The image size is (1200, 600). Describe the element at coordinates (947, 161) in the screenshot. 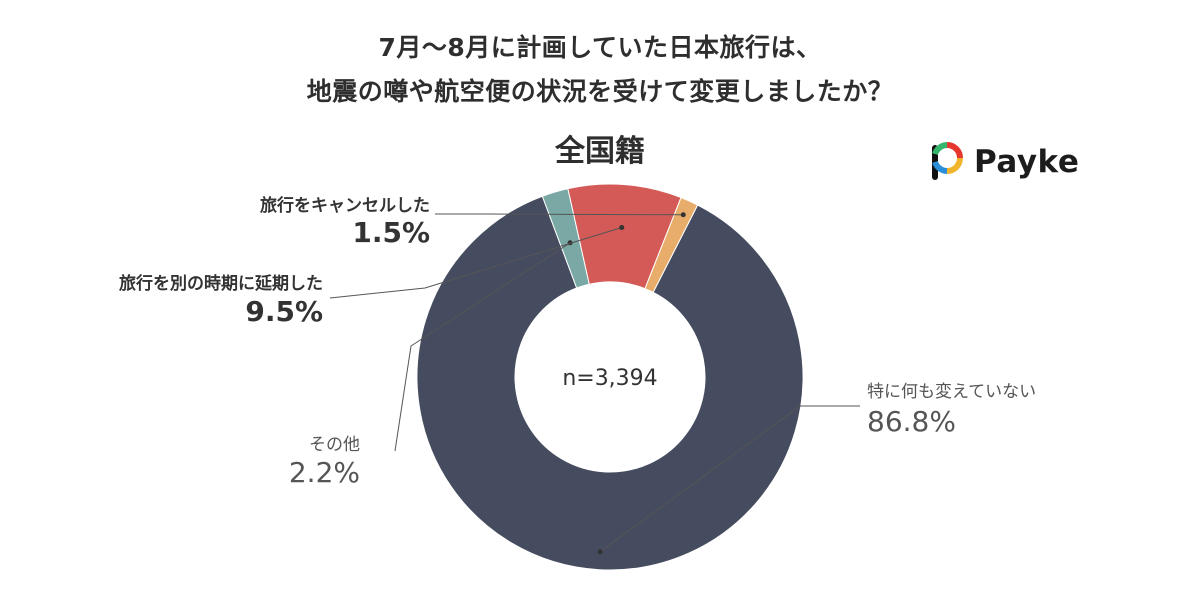

I see `payke-logo-icon` at that location.